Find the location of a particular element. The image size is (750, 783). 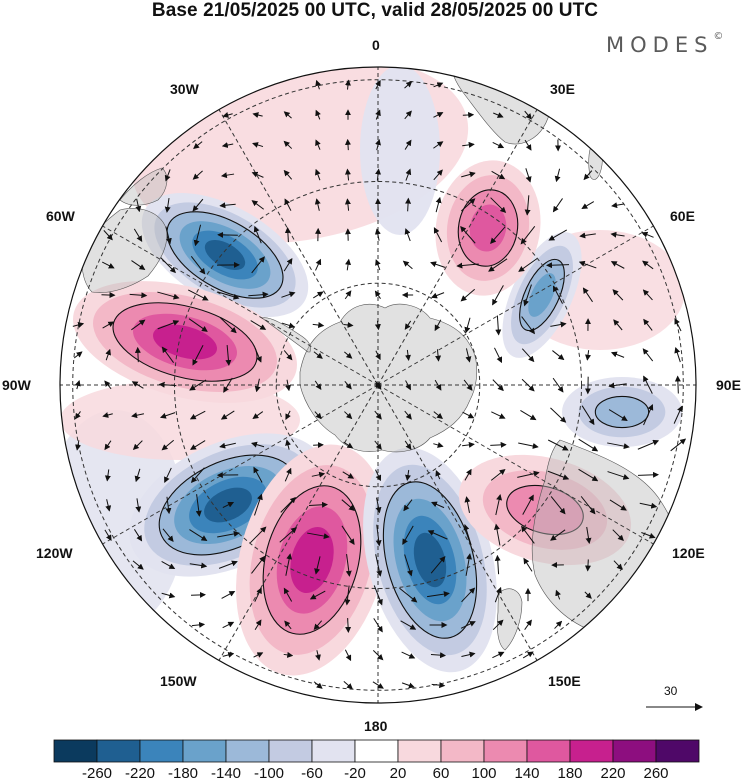

colorbar-tick-label: 140 is located at coordinates (527, 773).